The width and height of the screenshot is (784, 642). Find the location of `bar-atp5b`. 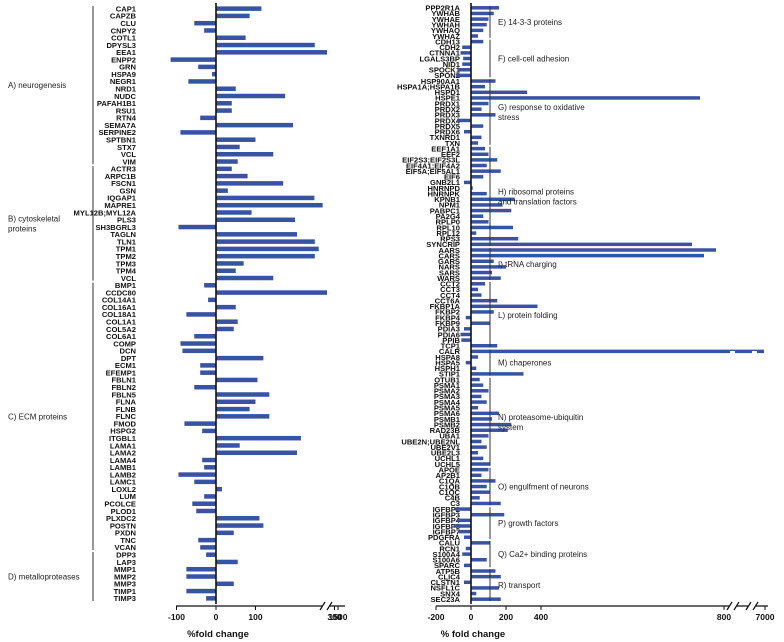

bar-atp5b is located at coordinates (483, 571).